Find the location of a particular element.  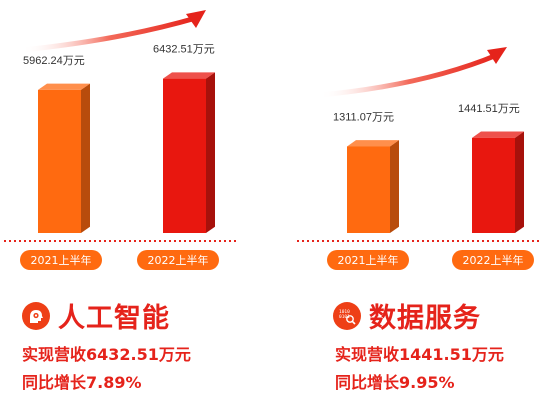

data-service-title: 数据服务 is located at coordinates (425, 318).